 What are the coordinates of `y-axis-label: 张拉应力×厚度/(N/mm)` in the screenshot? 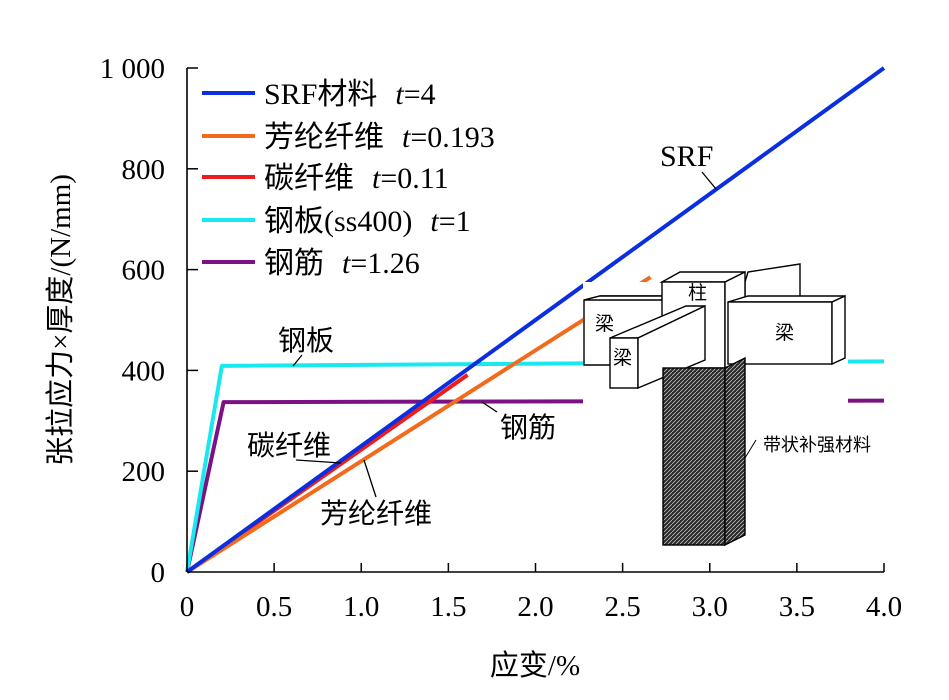 It's located at (60, 320).